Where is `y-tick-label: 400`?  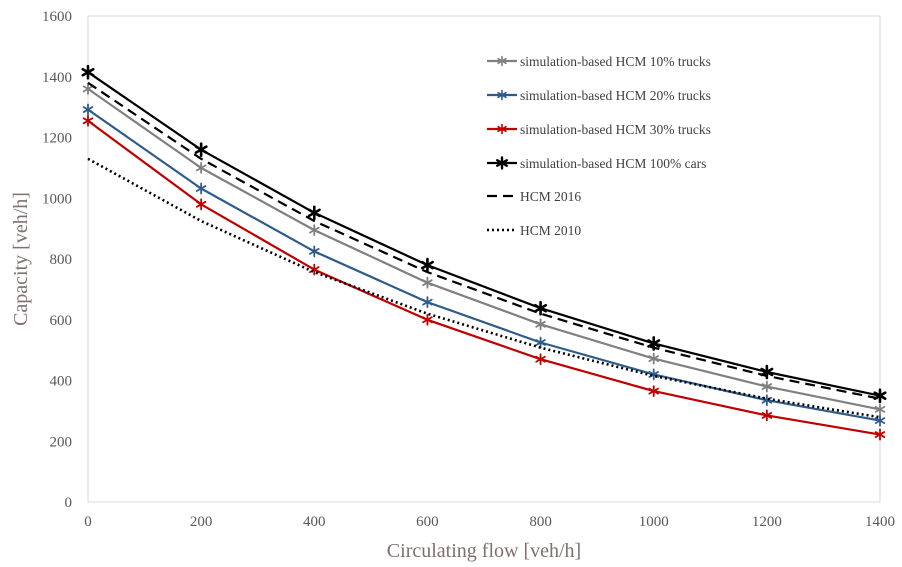 y-tick-label: 400 is located at coordinates (61, 382).